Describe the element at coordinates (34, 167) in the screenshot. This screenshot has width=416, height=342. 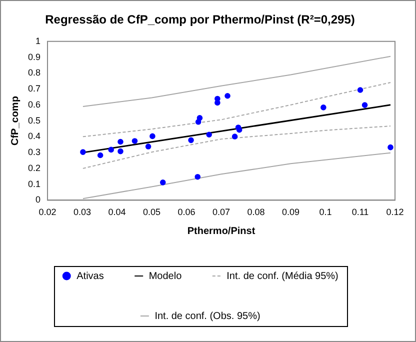
I see `y-tick-label: 0.2` at that location.